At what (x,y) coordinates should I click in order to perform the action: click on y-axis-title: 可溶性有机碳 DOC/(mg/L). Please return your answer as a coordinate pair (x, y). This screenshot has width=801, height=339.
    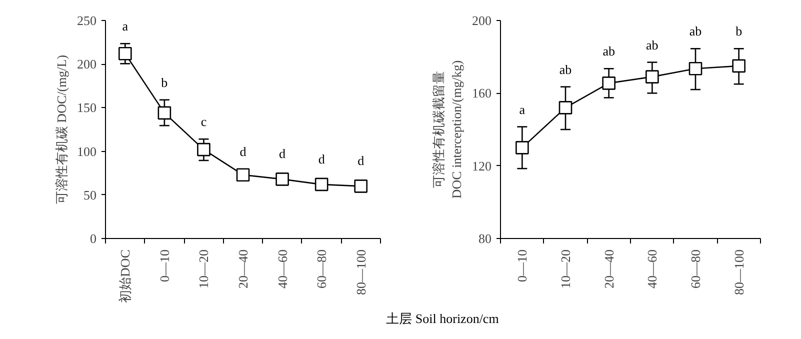
    Looking at the image, I should click on (61, 129).